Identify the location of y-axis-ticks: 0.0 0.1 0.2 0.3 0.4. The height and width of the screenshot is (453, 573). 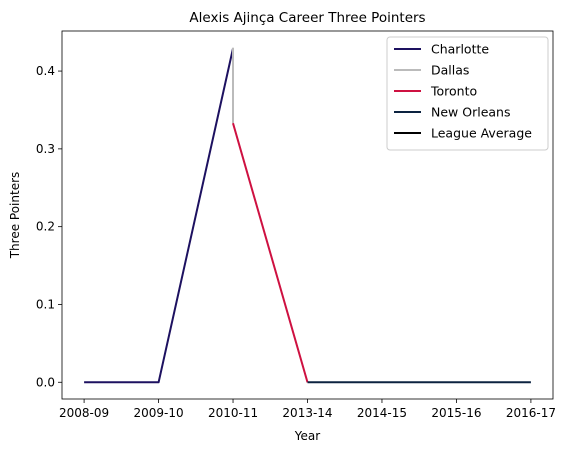
(49, 226).